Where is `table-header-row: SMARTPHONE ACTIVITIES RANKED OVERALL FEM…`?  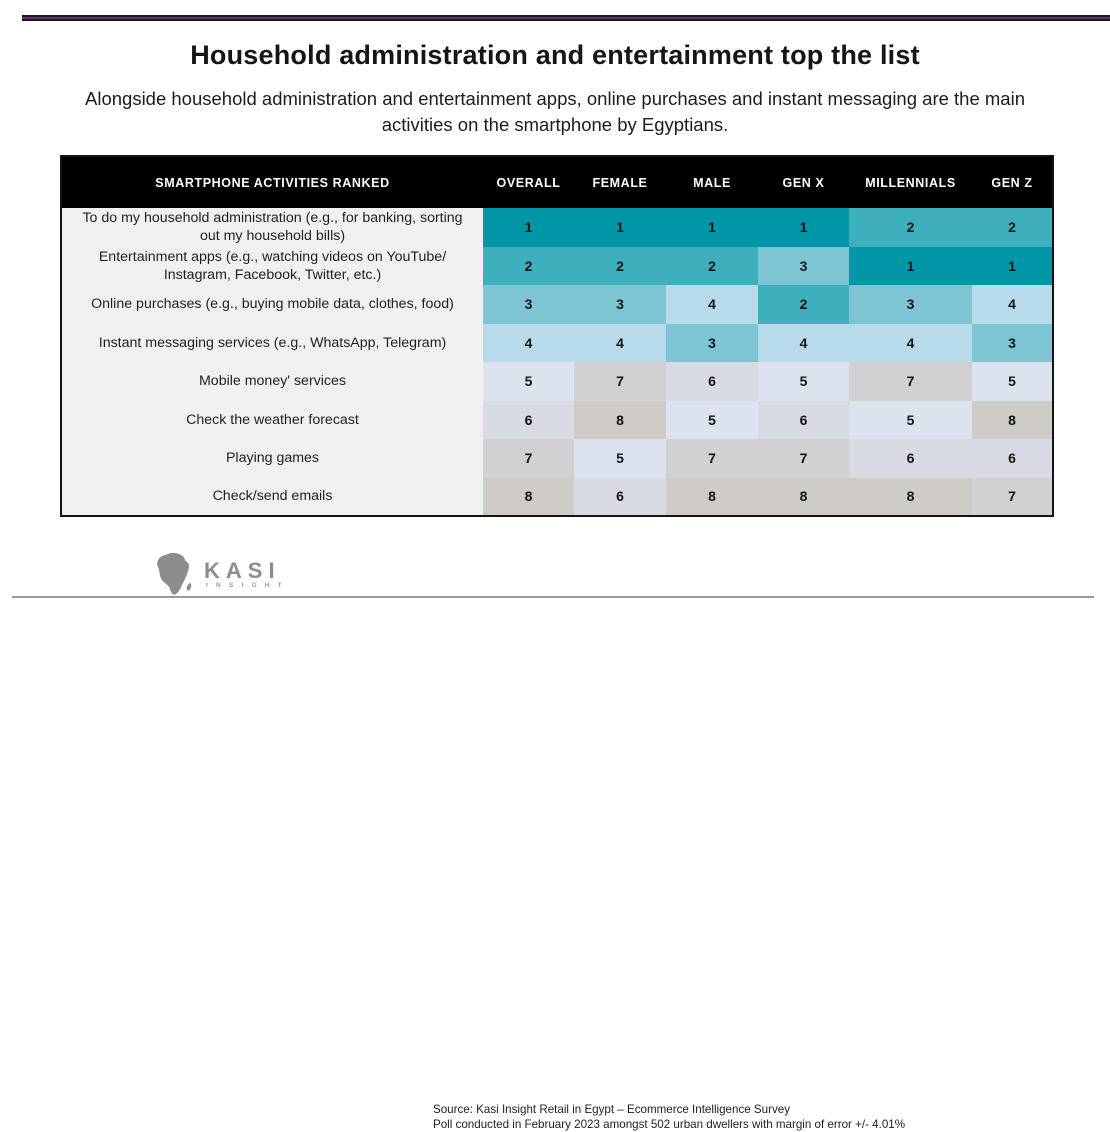
table-header-row: SMARTPHONE ACTIVITIES RANKED OVERALL FEM… is located at coordinates (557, 182).